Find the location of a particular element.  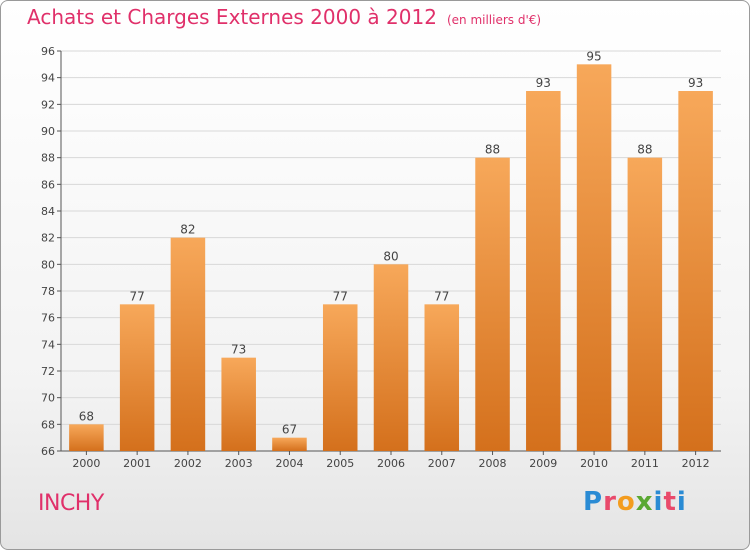

chart-title-text: Achats et Charges Externes 2000 à 2012 is located at coordinates (232, 17).